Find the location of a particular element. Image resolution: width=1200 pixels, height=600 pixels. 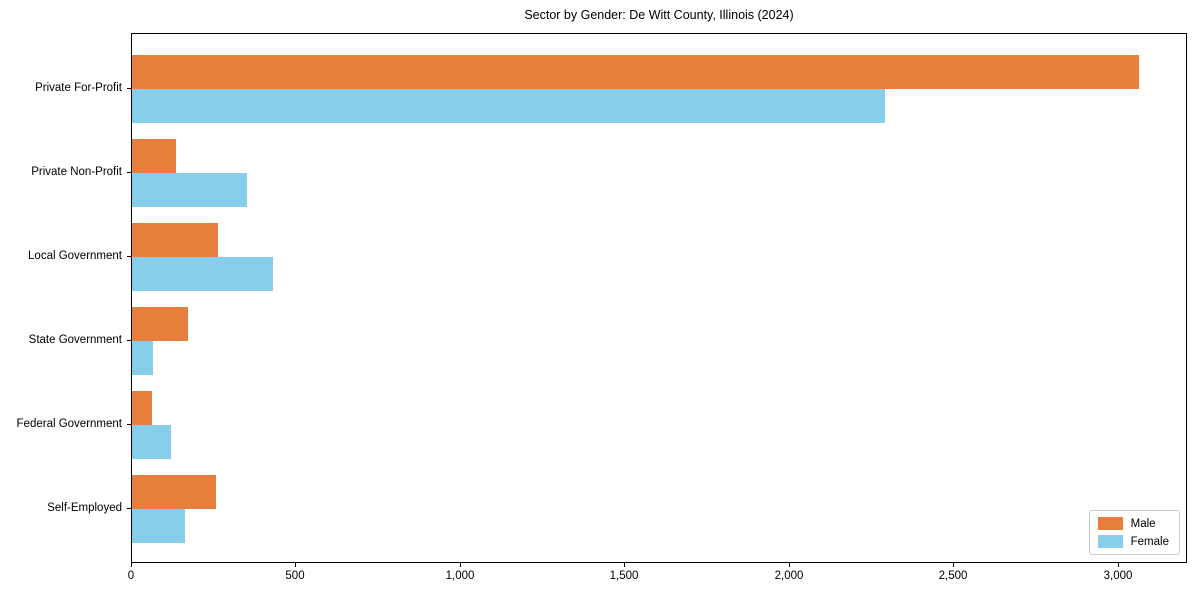

y-axis-label-local-government: Local Government is located at coordinates (75, 256).